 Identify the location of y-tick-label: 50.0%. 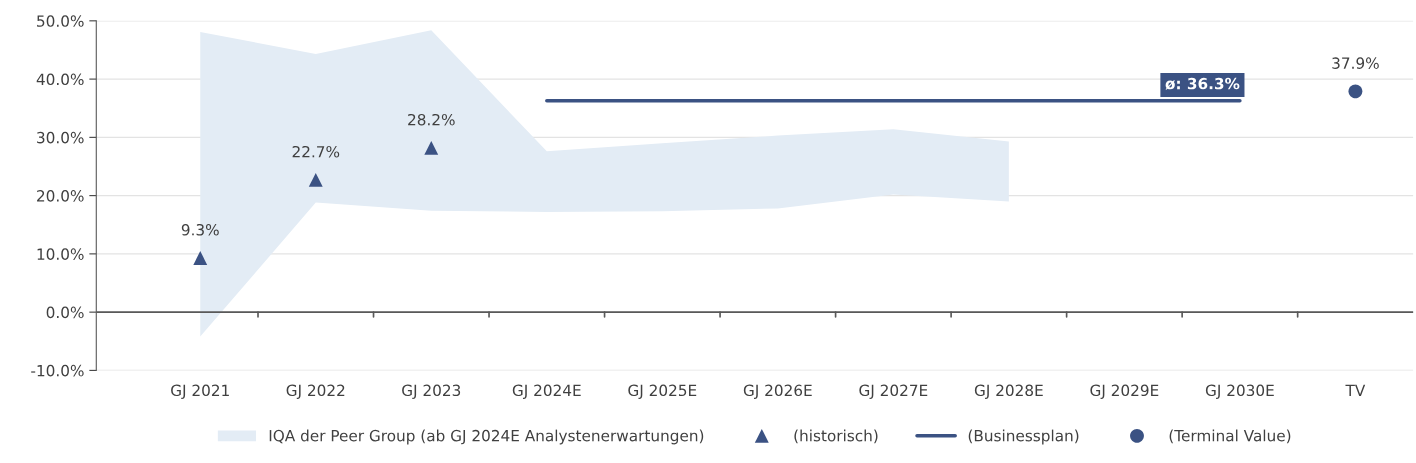
(60, 21).